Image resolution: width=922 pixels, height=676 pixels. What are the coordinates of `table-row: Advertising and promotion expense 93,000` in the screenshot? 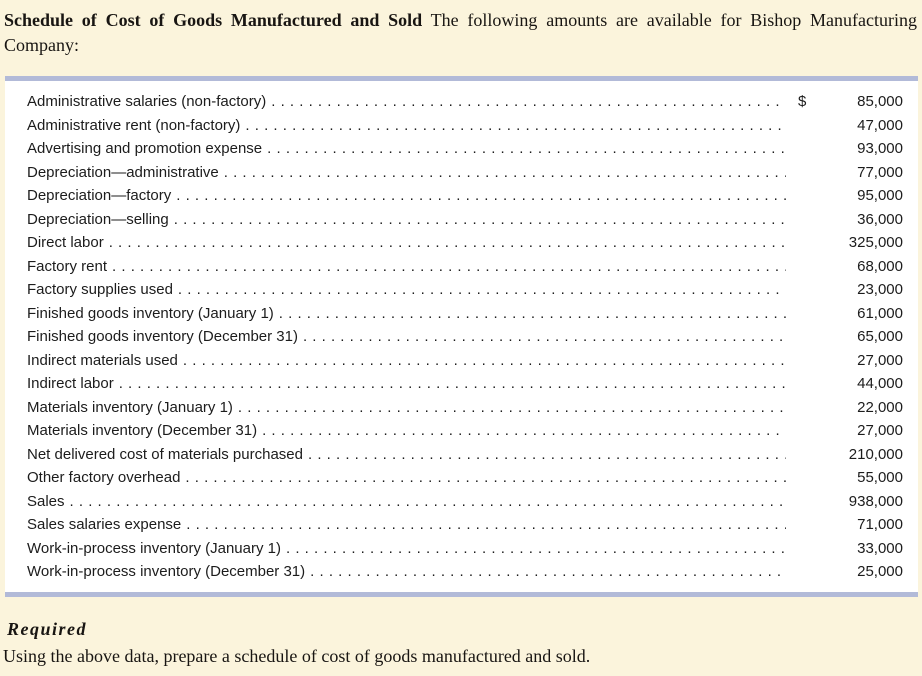 It's located at (465, 149).